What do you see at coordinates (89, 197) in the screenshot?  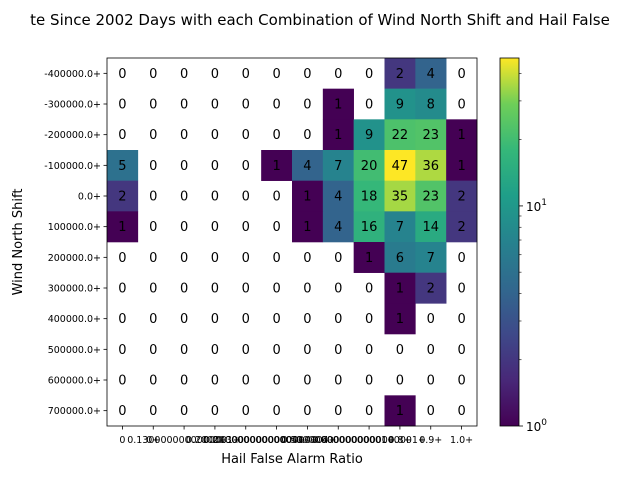 I see `y-tick-label: 0.0+` at bounding box center [89, 197].